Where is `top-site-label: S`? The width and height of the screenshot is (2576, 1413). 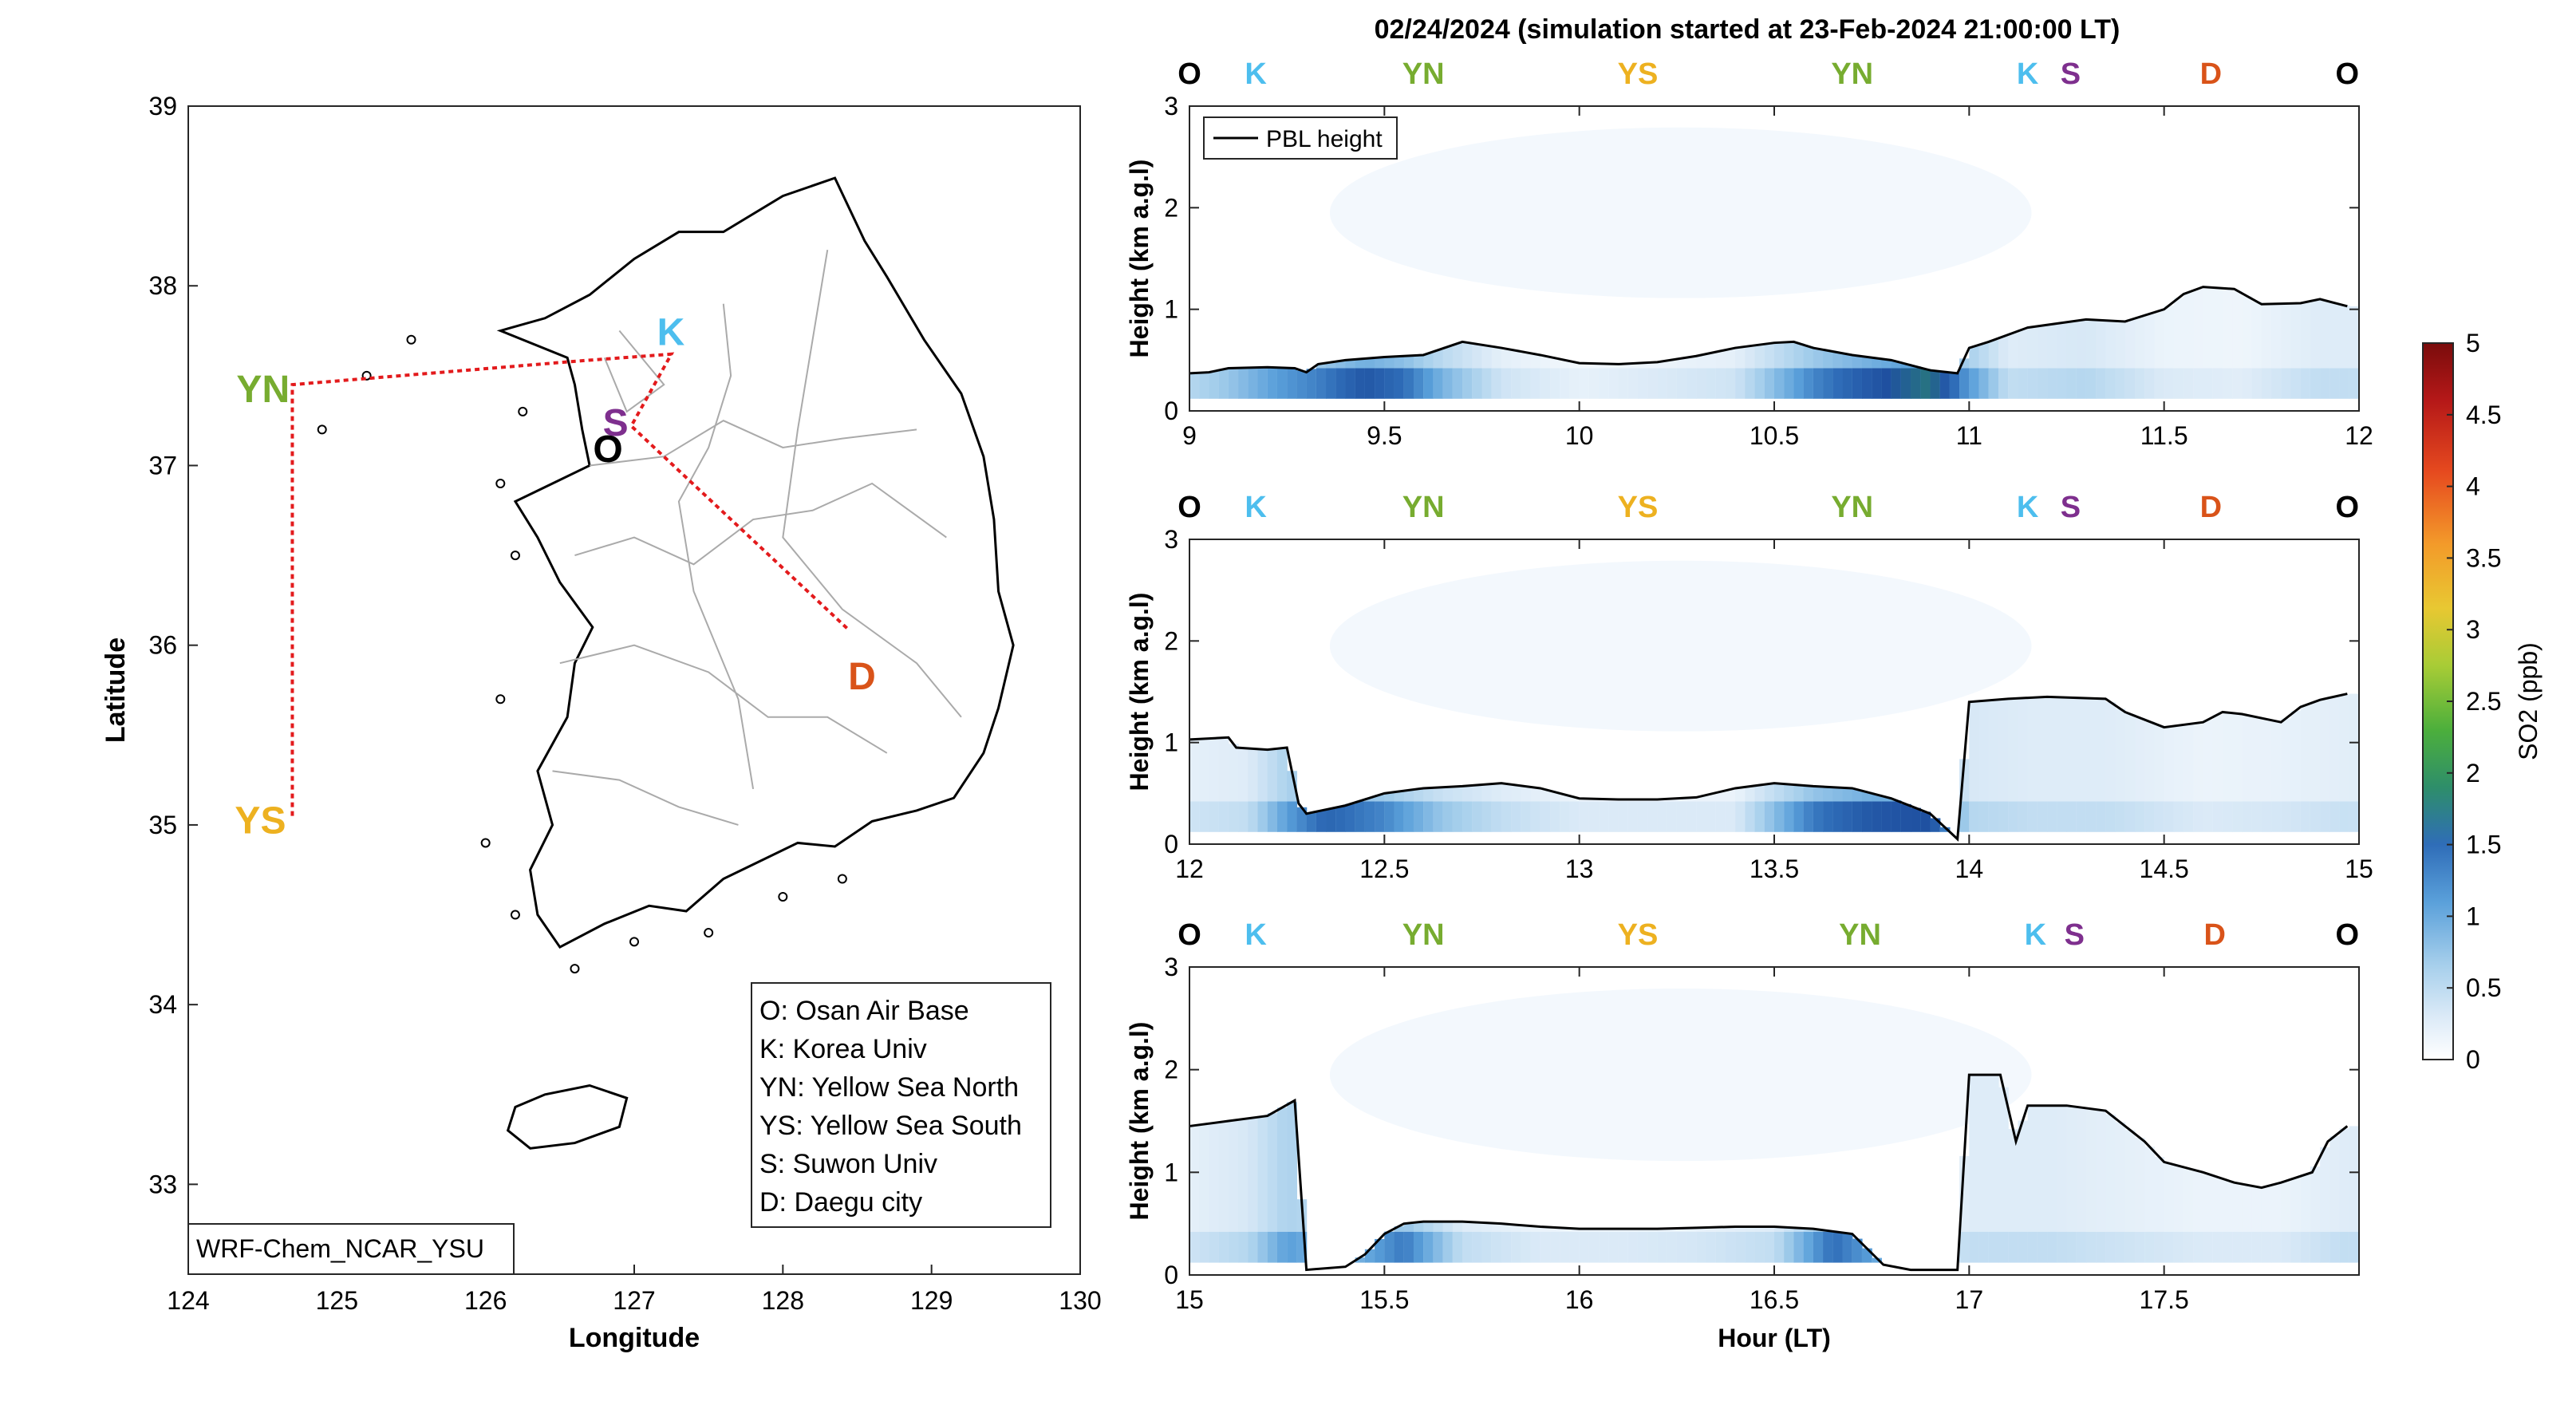
top-site-label: S is located at coordinates (2071, 74).